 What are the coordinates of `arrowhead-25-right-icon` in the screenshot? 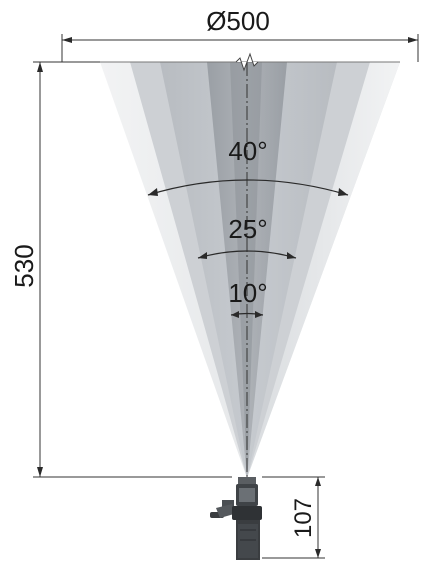 It's located at (291, 255).